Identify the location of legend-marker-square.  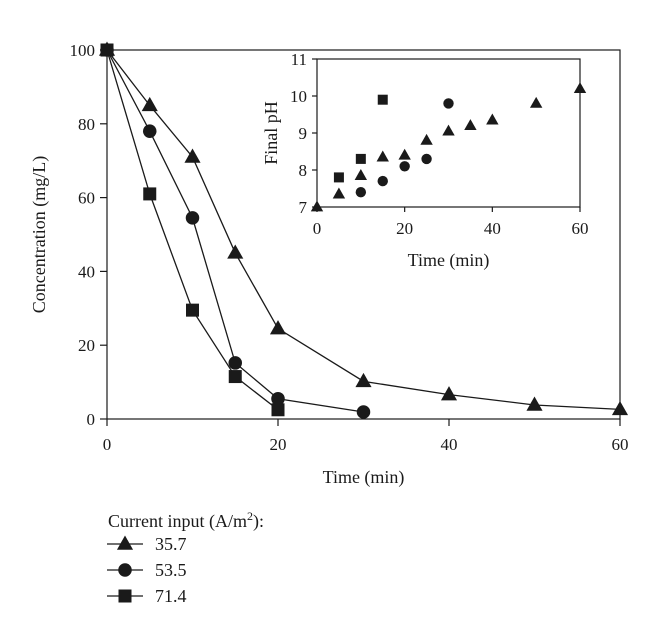
(125, 596).